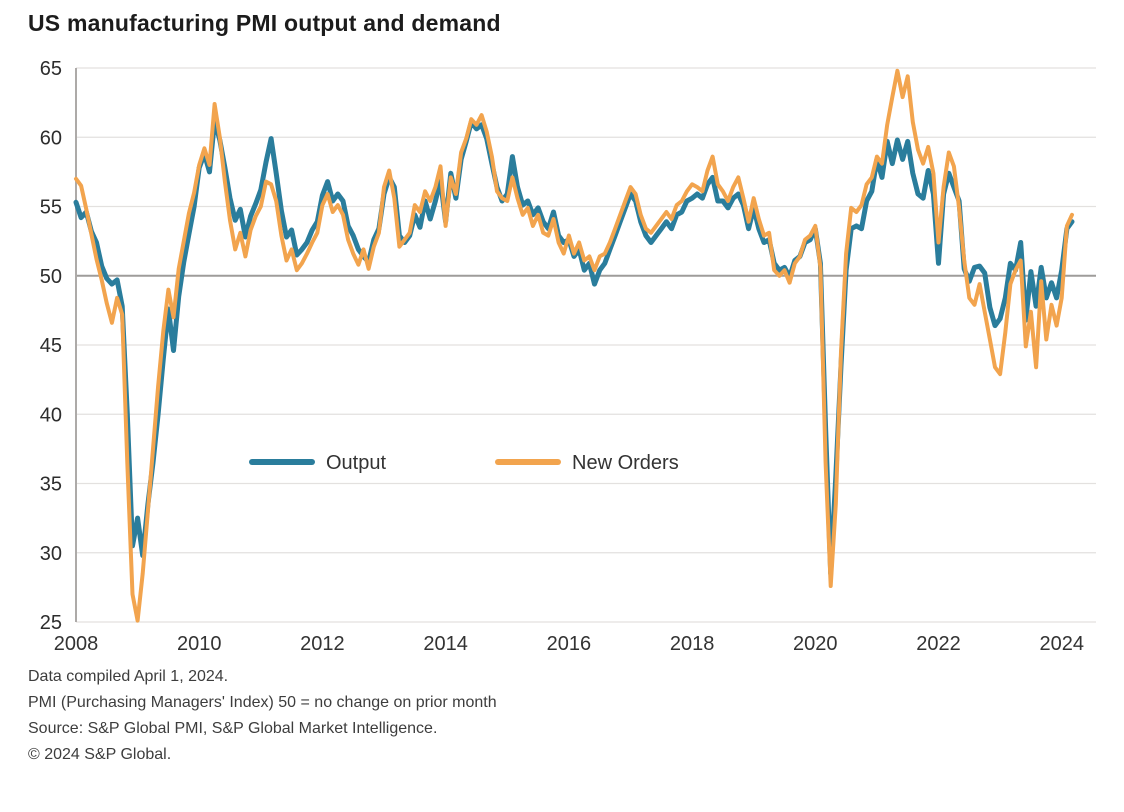 This screenshot has height=812, width=1124. I want to click on x-axis-tick-label: 2012, so click(322, 644).